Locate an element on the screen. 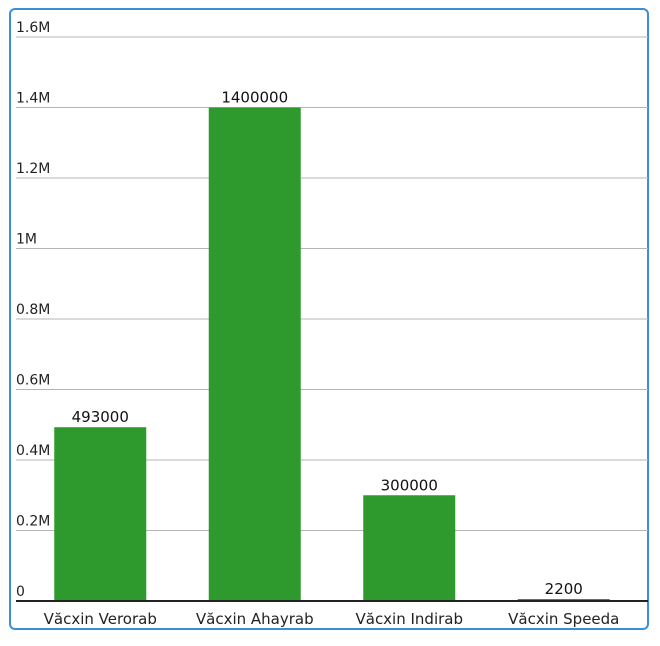  y-tick-label: 1.2M is located at coordinates (33, 169).